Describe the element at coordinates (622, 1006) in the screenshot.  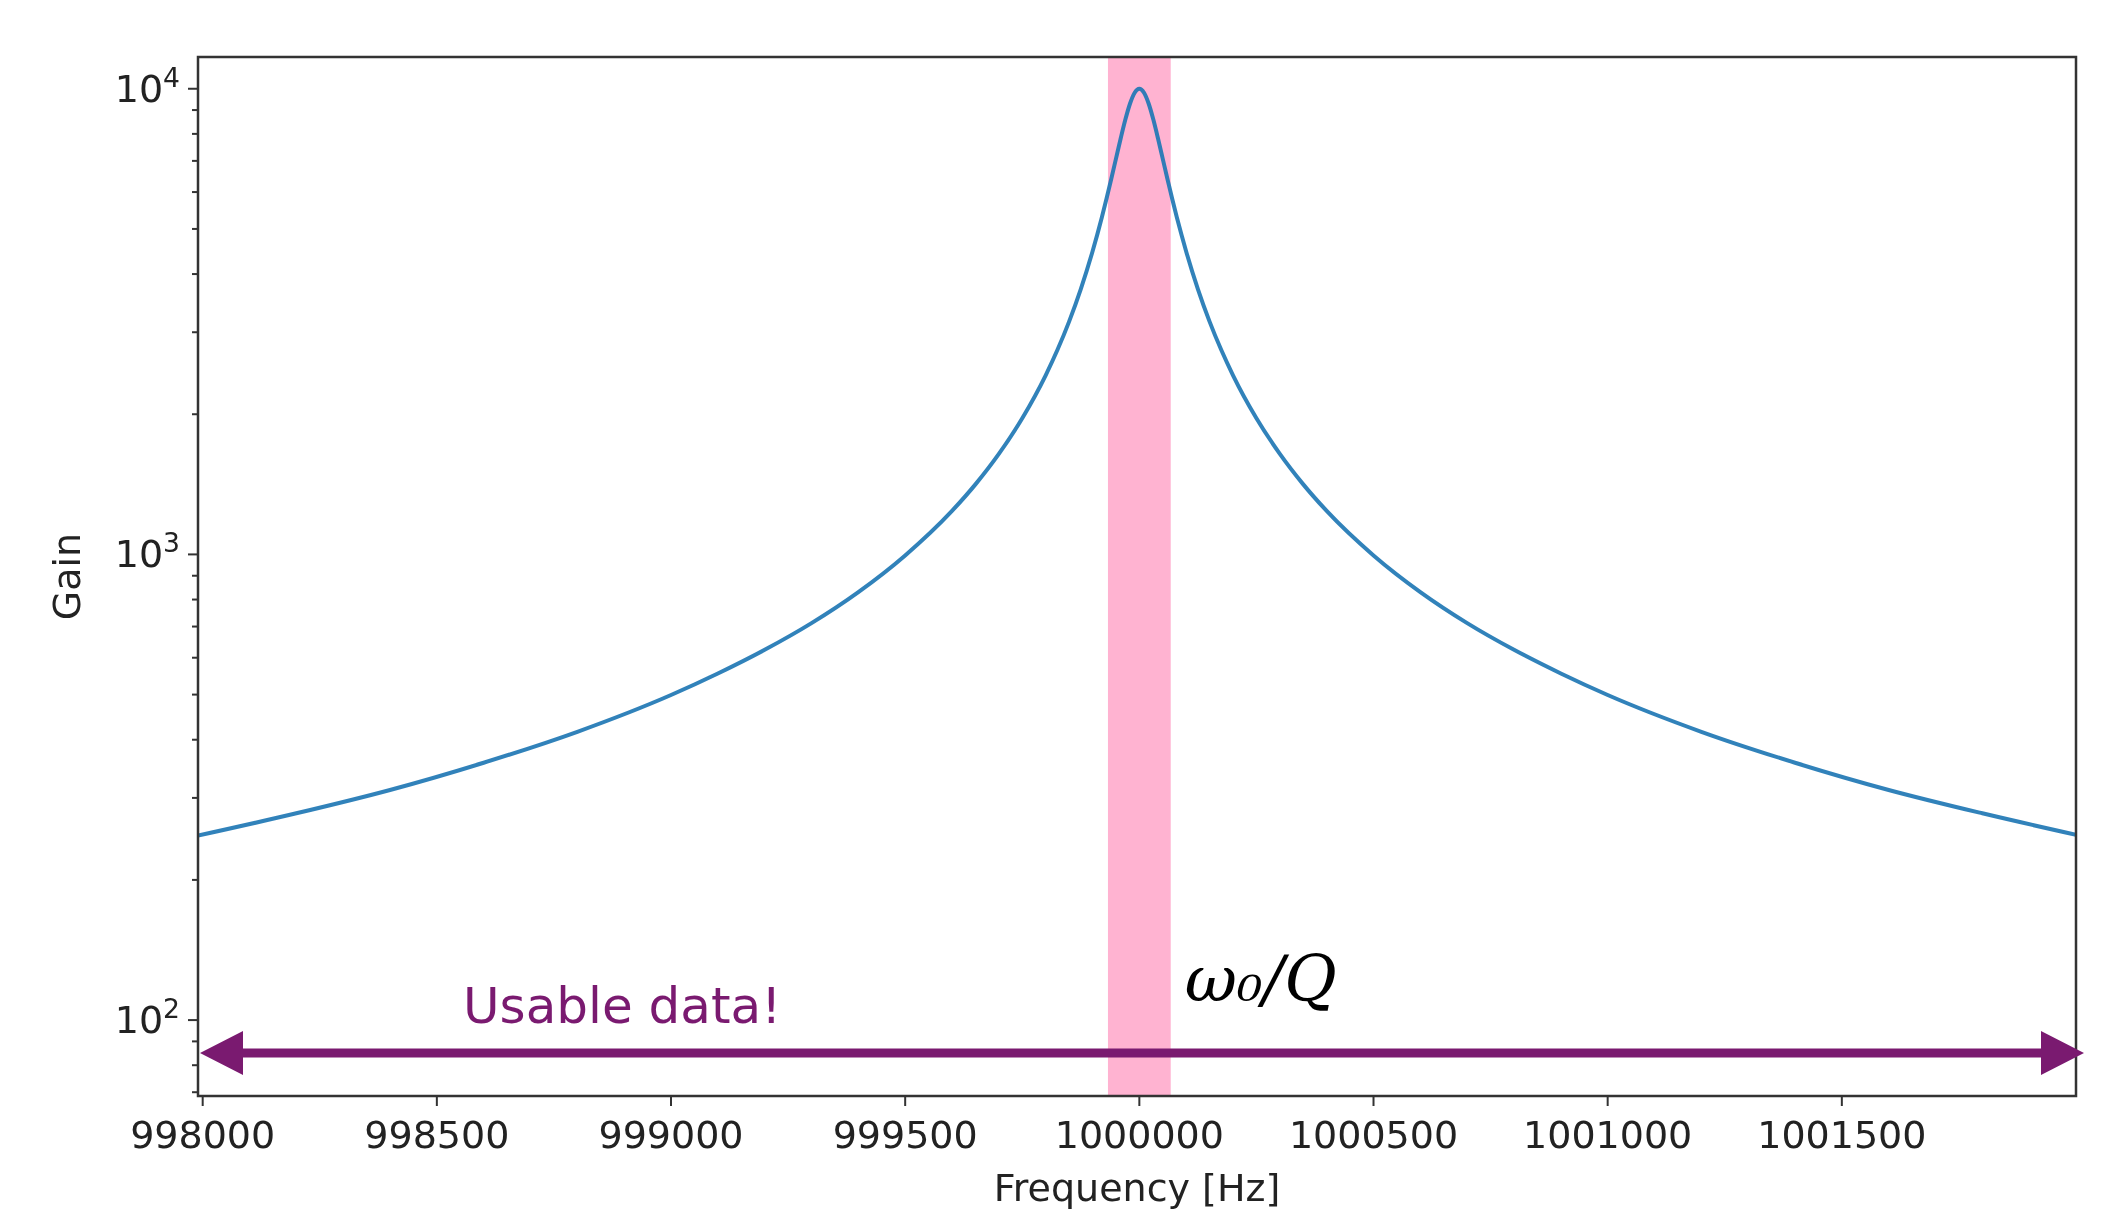
I see `annotation: Usable data!` at that location.